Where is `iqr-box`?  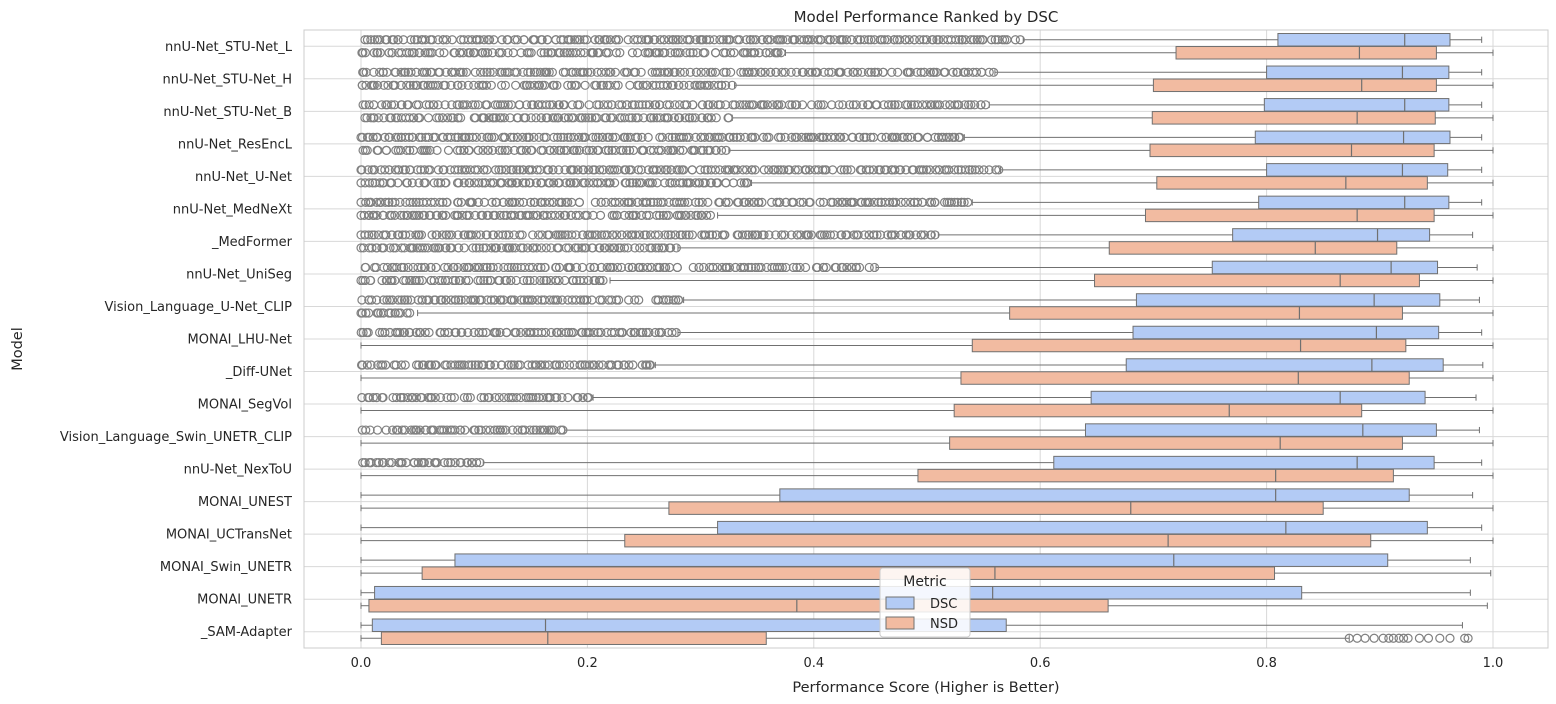 iqr-box is located at coordinates (1185, 378).